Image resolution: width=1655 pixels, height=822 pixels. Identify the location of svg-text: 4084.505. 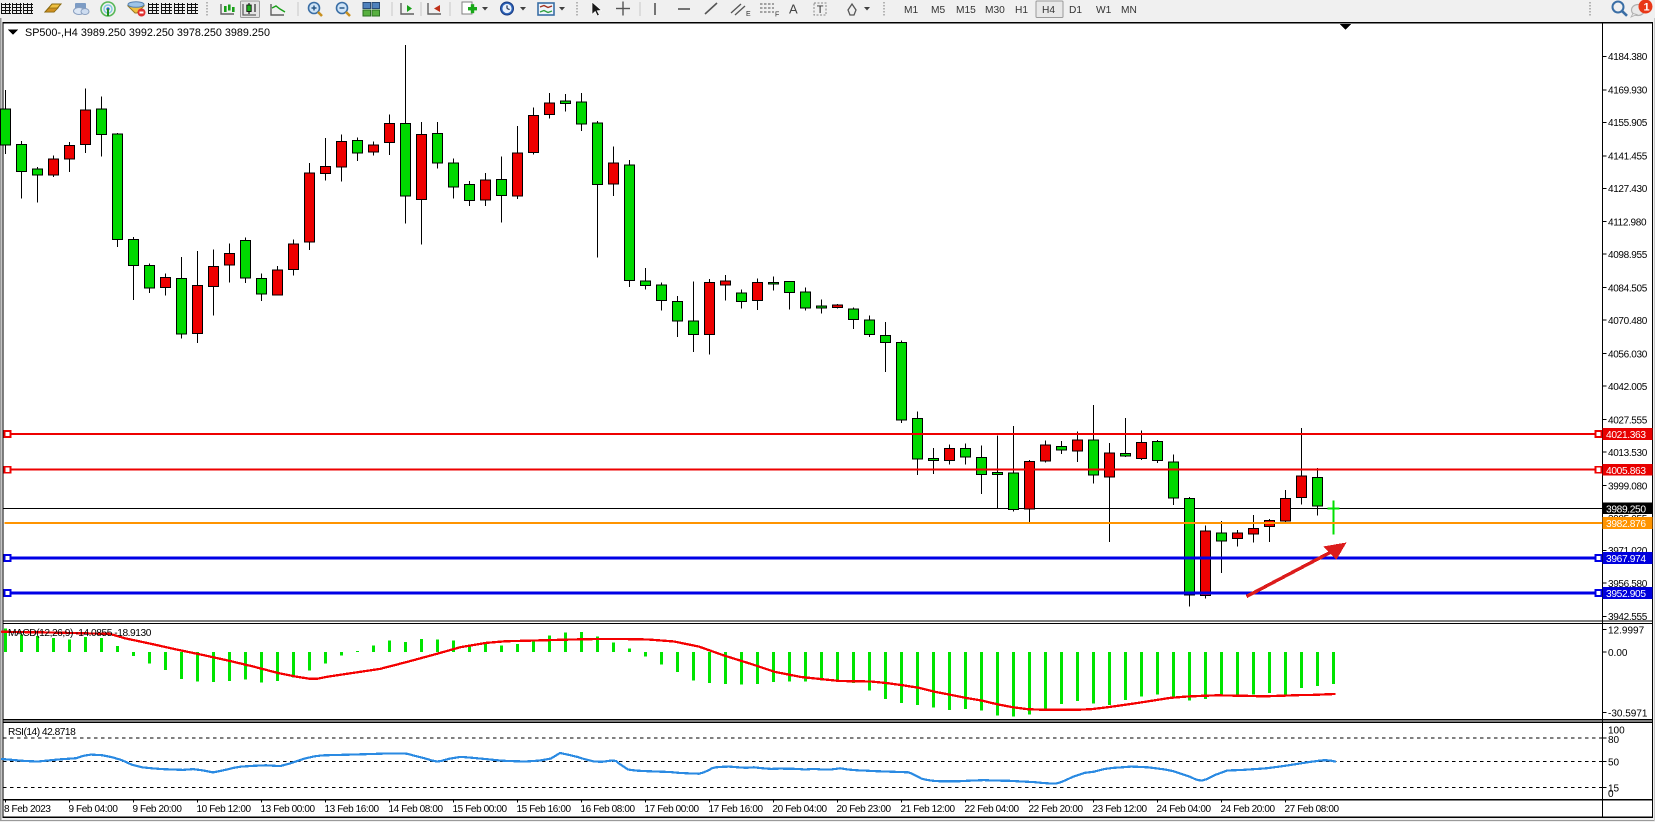
(1628, 289).